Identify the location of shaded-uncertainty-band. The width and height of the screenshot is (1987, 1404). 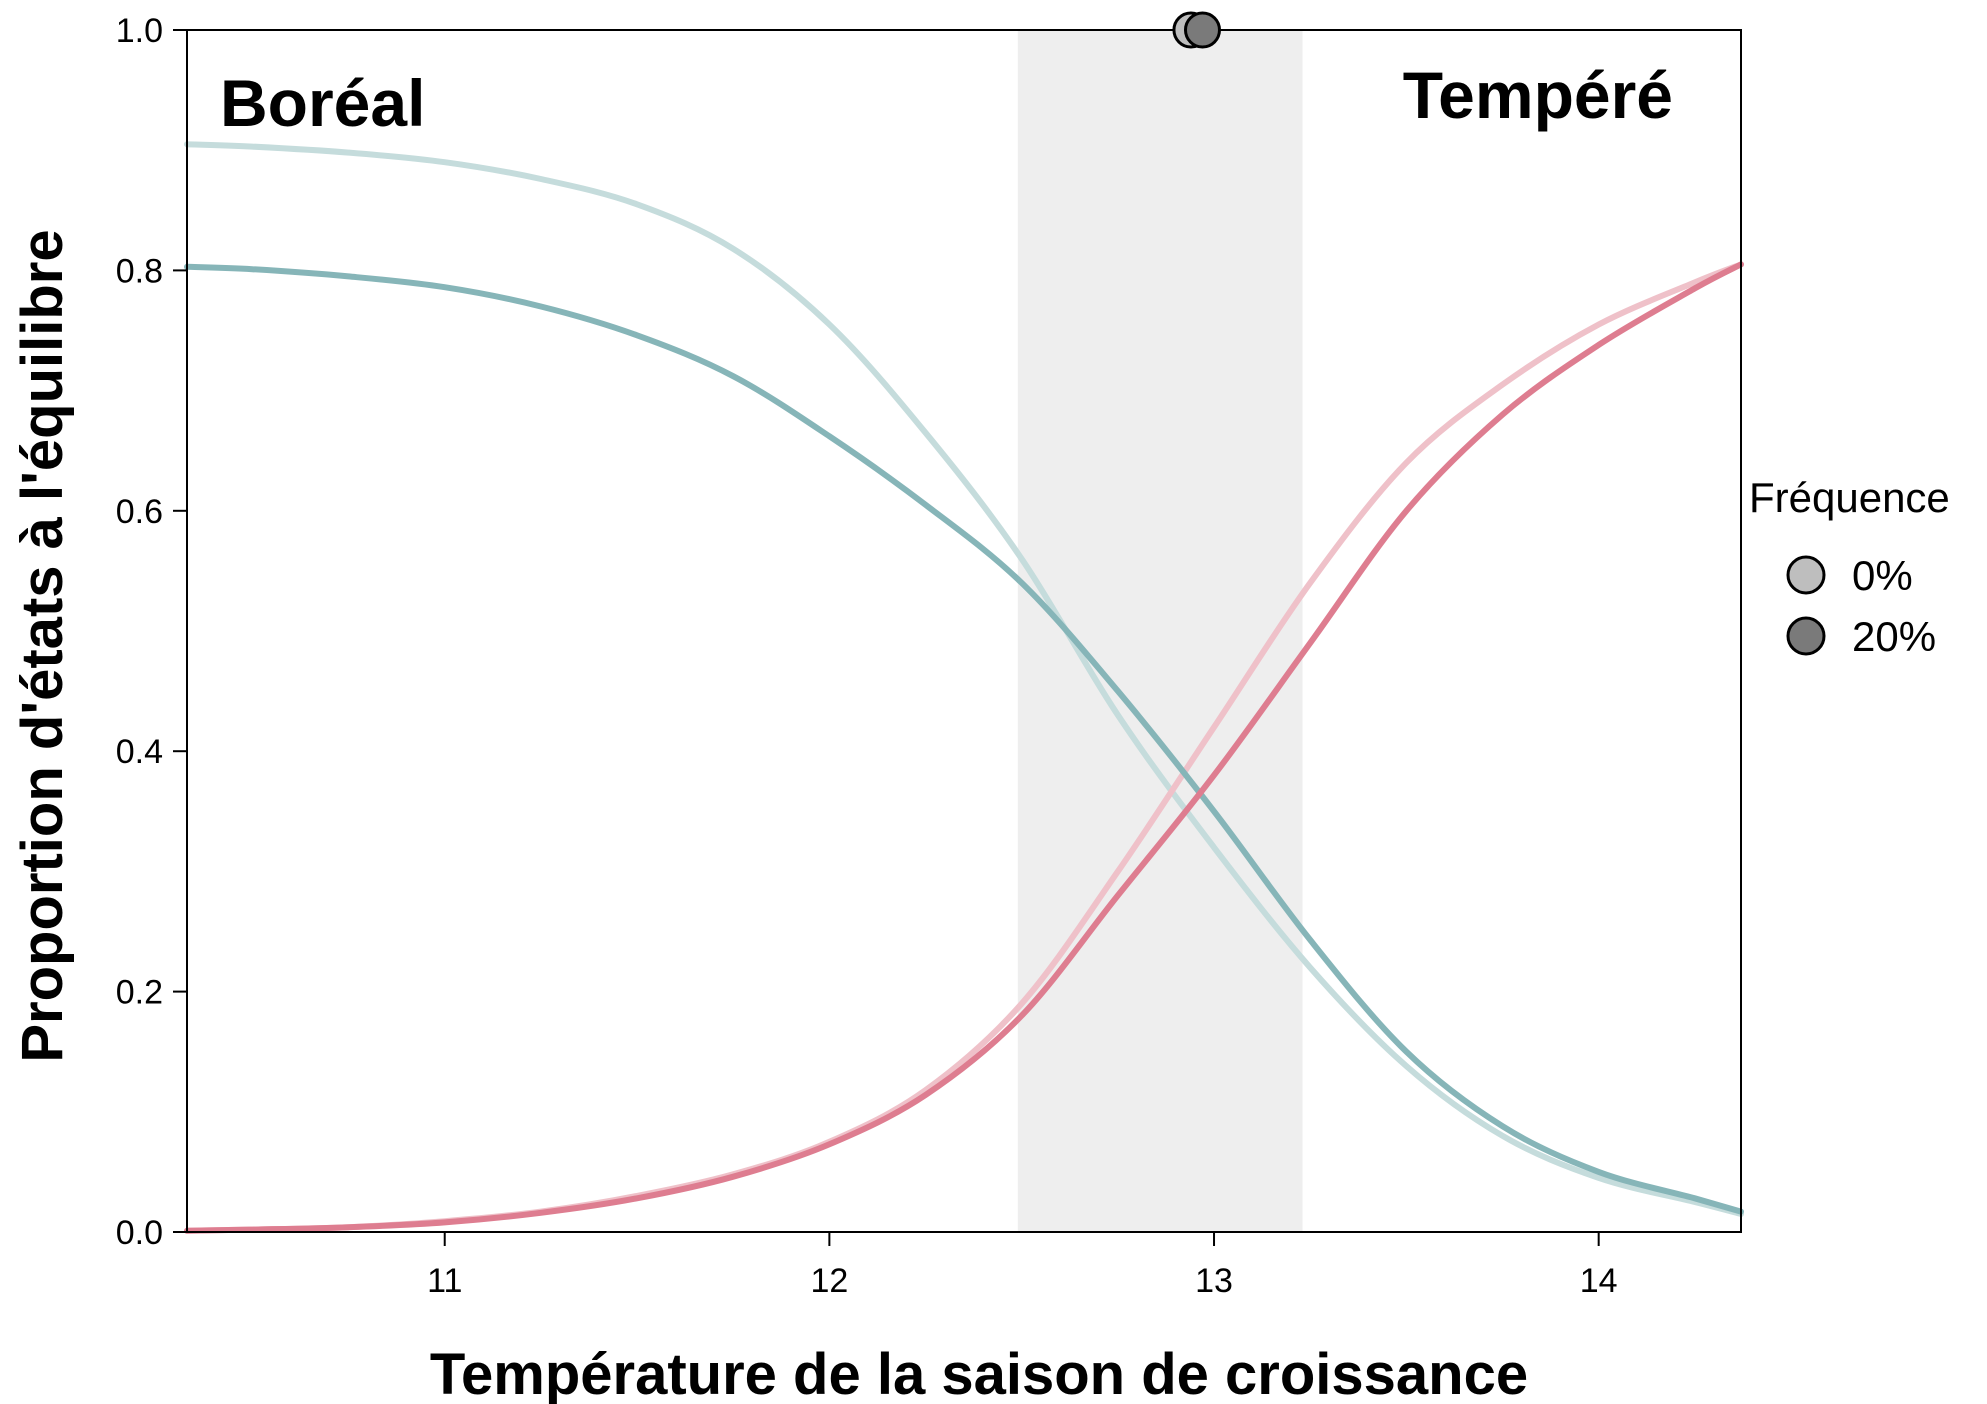
(1160, 631).